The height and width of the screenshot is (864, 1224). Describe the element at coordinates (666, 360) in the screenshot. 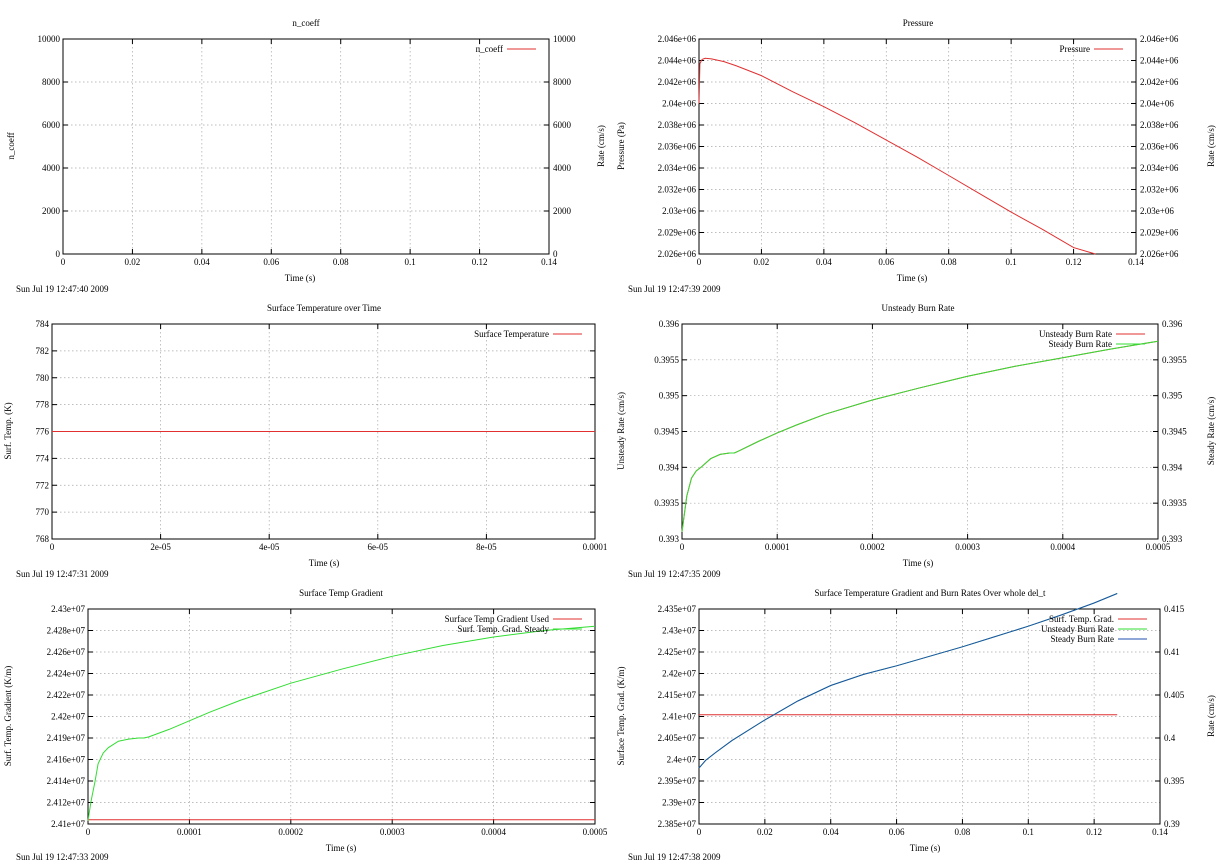

I see `y-tick-label: 0.3955` at that location.